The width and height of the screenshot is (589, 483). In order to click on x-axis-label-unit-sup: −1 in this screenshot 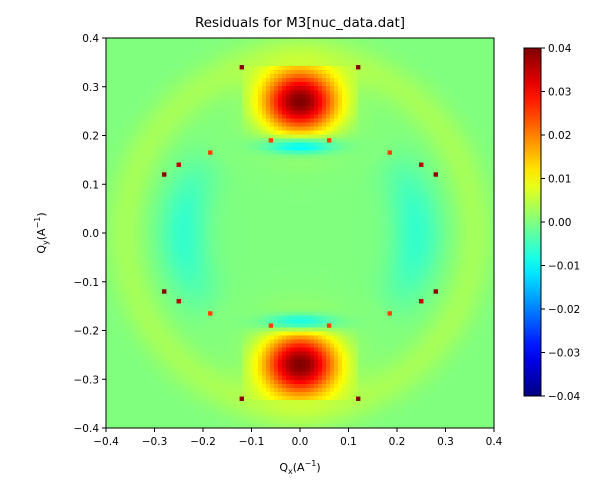, I will do `click(311, 463)`.